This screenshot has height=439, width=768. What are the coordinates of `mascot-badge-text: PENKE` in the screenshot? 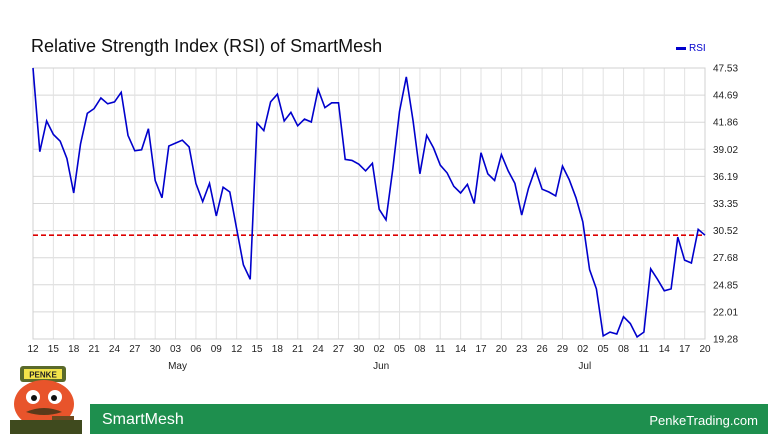 It's located at (43, 375).